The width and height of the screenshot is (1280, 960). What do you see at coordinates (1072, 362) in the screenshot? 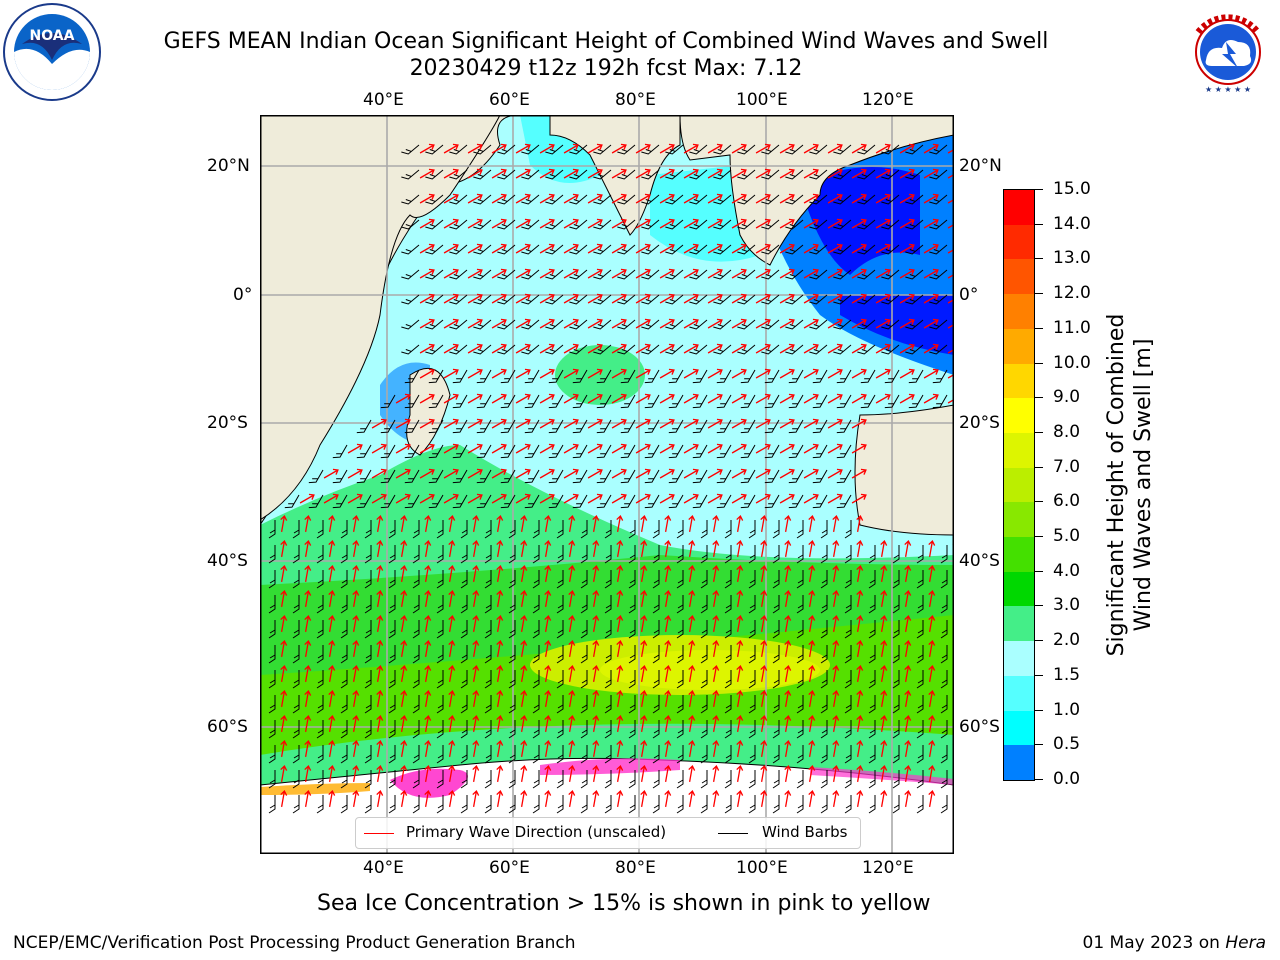
I see `colorbar-tick-label: 10.0` at bounding box center [1072, 362].